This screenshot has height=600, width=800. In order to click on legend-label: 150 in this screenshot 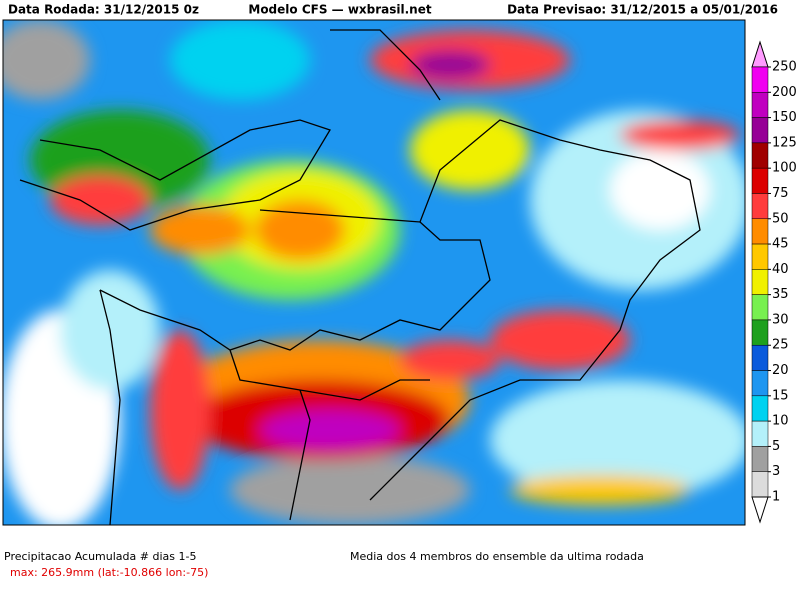, I will do `click(784, 117)`.